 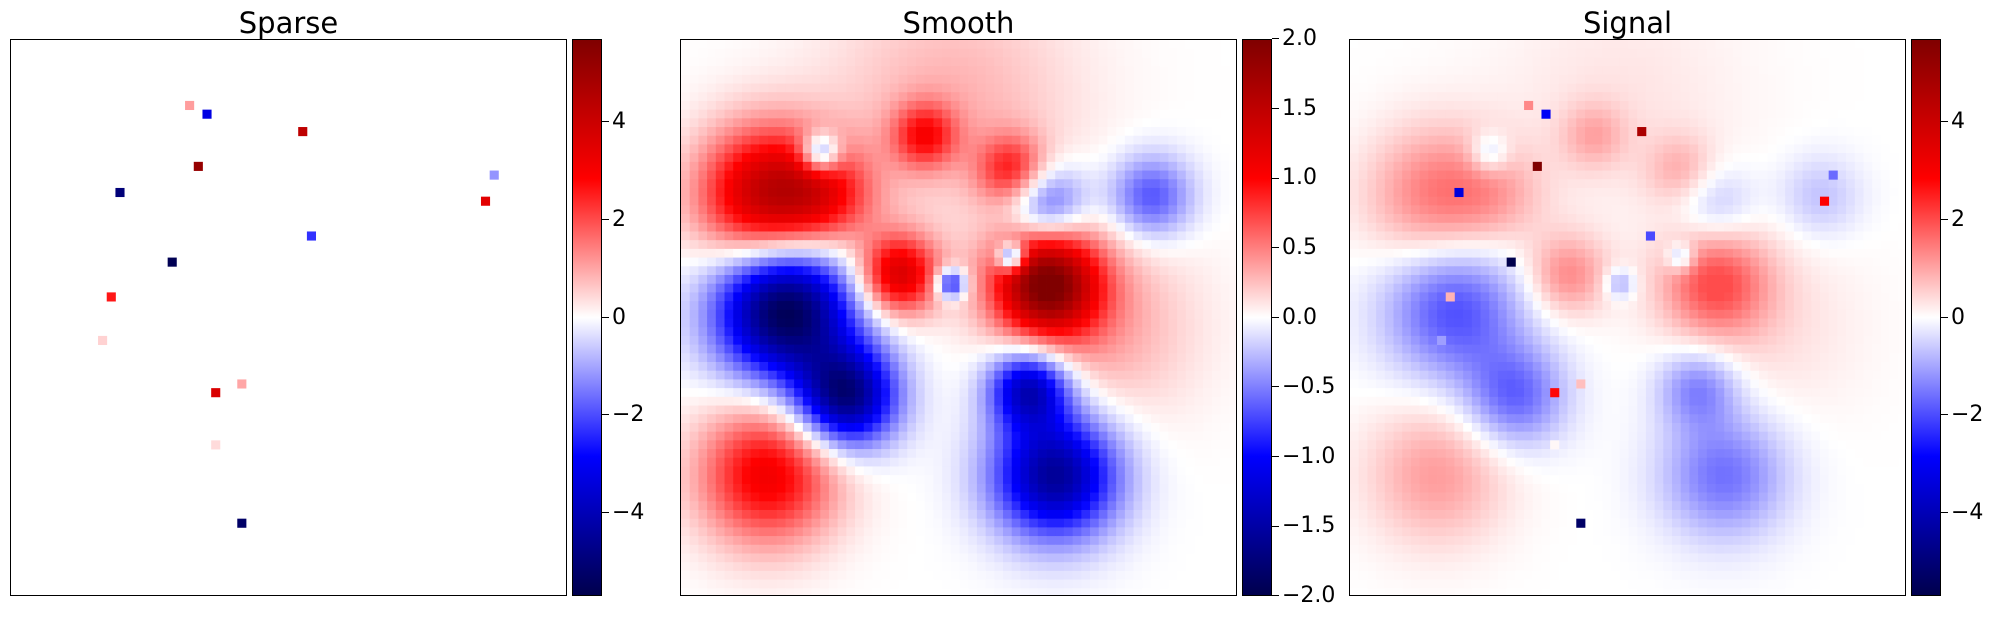 What do you see at coordinates (605, 122) in the screenshot?
I see `sparse-colorbar-tick` at bounding box center [605, 122].